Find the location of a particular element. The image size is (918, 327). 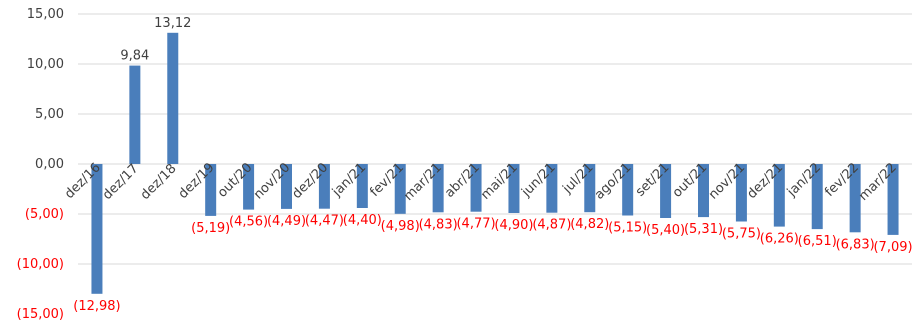

y-tick-label: (5,00) is located at coordinates (44, 214).